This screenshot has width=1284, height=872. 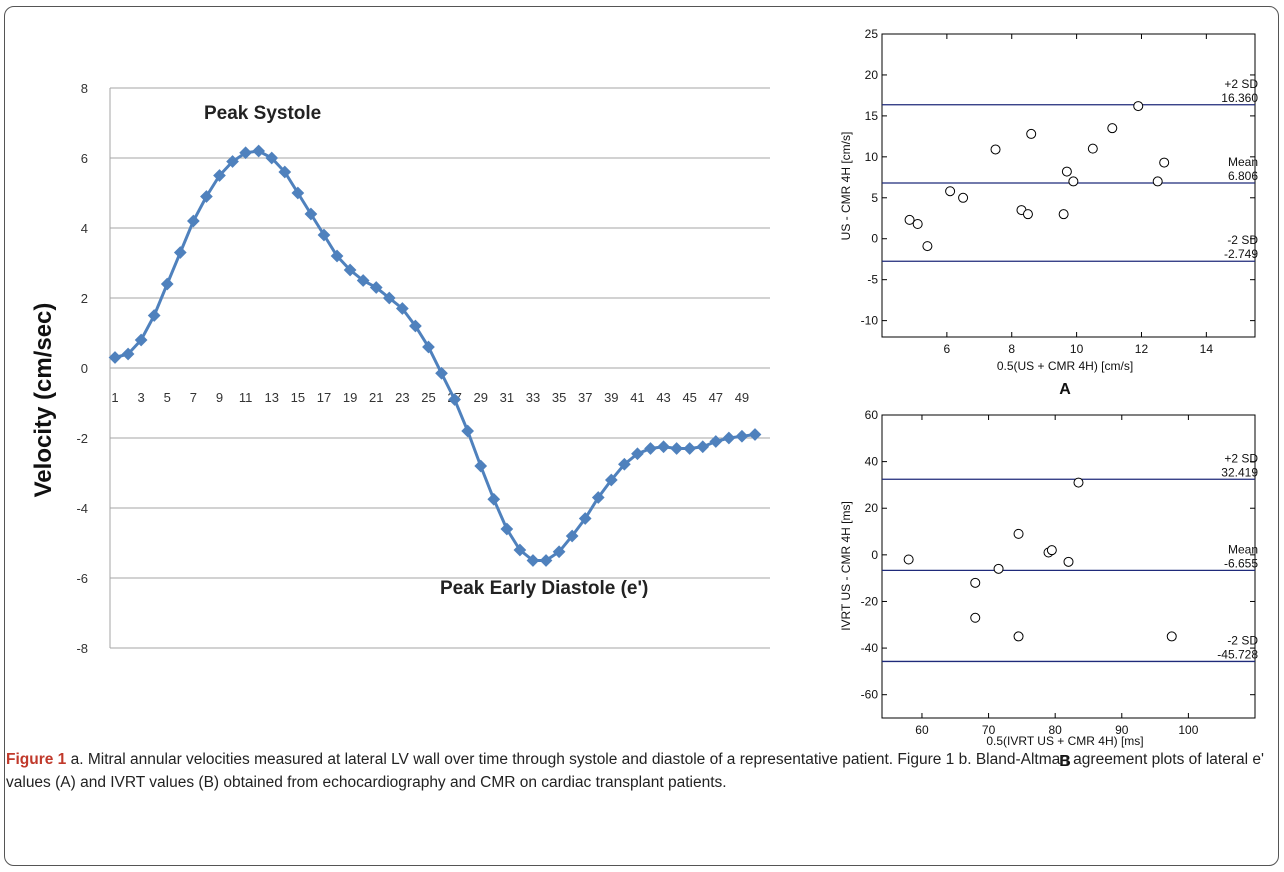 What do you see at coordinates (43, 400) in the screenshot?
I see `y-axis-label: Velocity (cm/sec)` at bounding box center [43, 400].